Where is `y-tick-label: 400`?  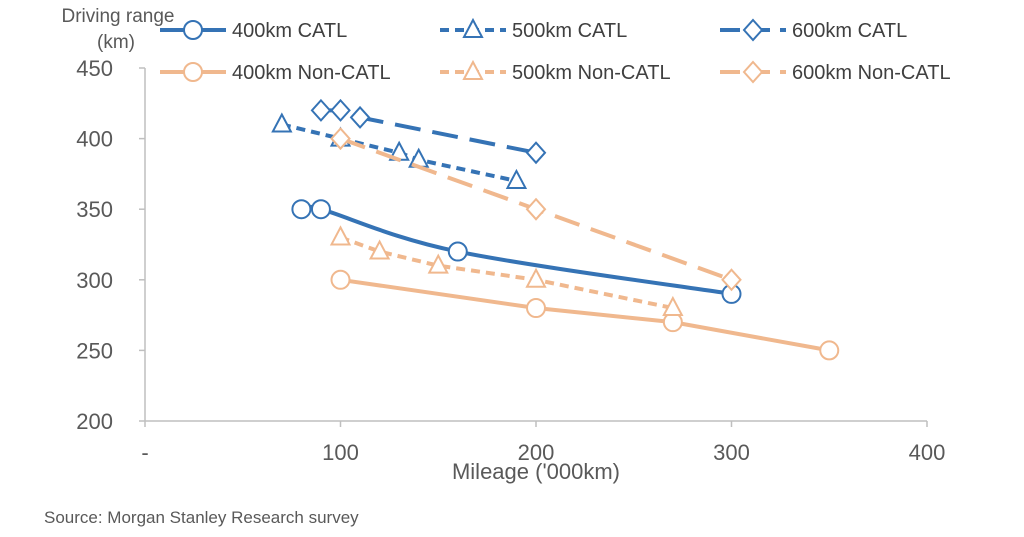 y-tick-label: 400 is located at coordinates (94, 139).